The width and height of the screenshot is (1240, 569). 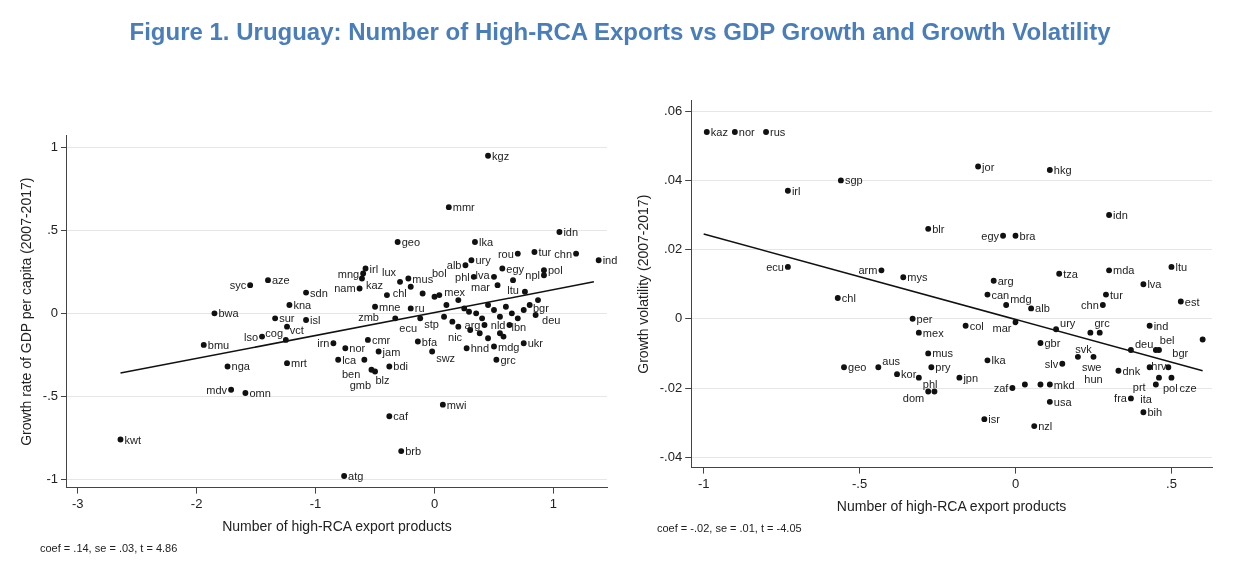 What do you see at coordinates (1090, 304) in the screenshot?
I see `data-label: chn` at bounding box center [1090, 304].